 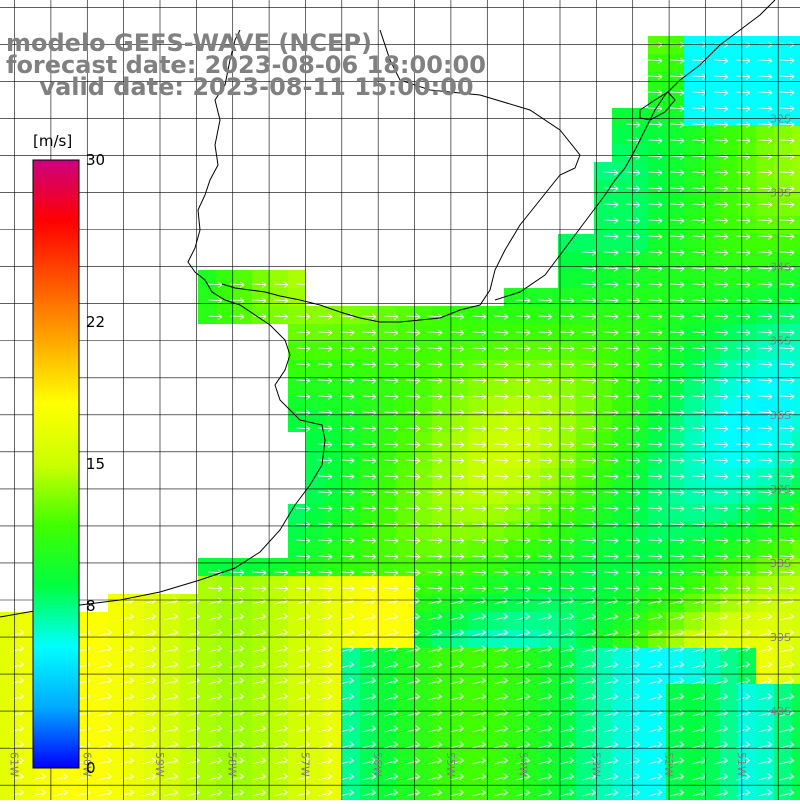 What do you see at coordinates (95, 322) in the screenshot?
I see `colorbar-tick-label: 22` at bounding box center [95, 322].